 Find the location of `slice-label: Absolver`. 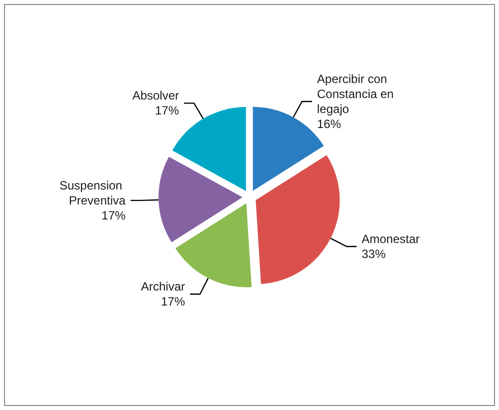

slice-label: Absolver is located at coordinates (156, 95).